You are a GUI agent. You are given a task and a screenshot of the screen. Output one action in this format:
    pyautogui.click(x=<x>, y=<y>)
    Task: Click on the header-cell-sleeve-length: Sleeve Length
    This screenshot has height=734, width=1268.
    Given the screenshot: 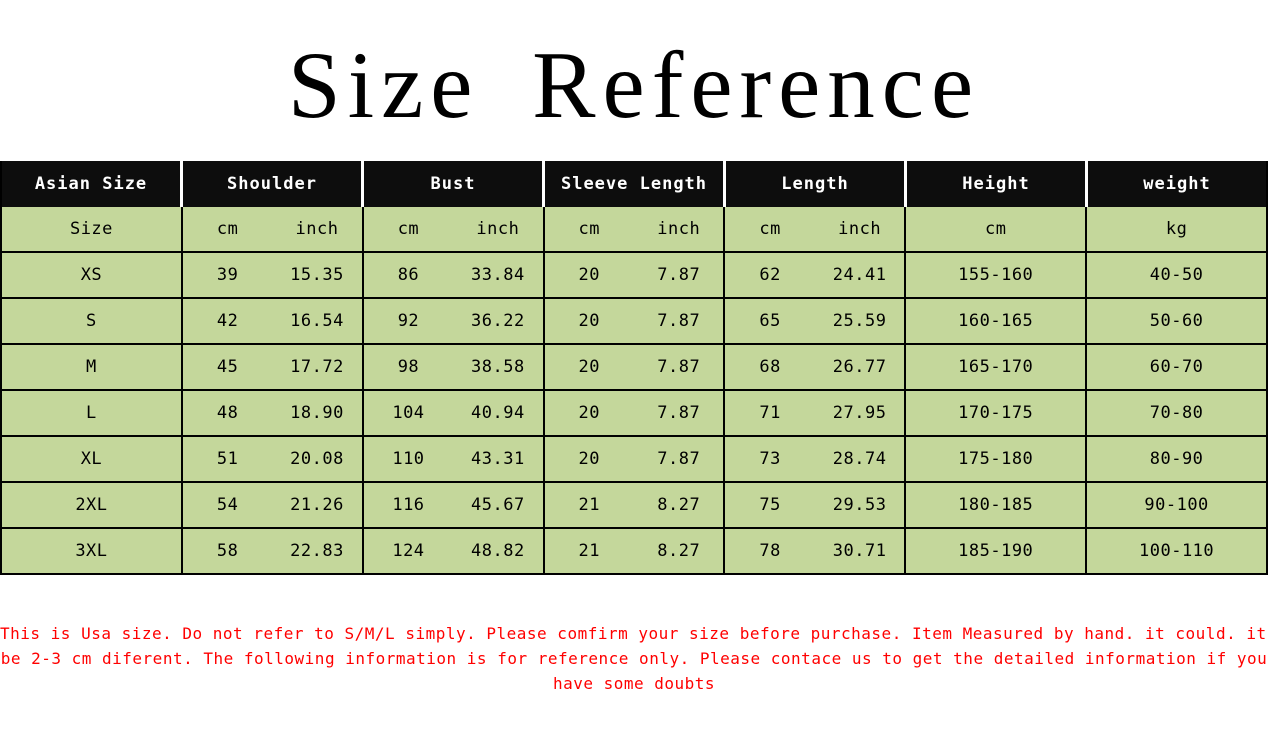 What is the action you would take?
    pyautogui.click(x=632, y=184)
    